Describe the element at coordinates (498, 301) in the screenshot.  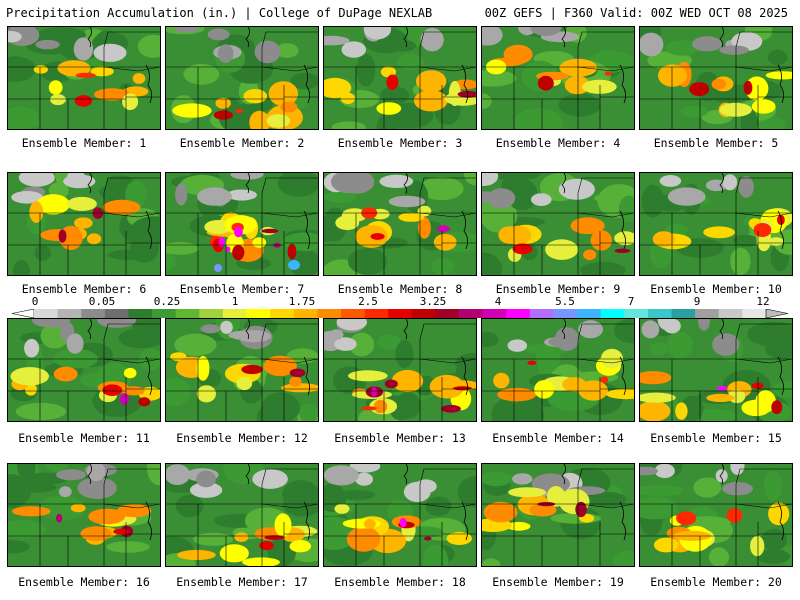
I see `colorbar-tick-label: 4` at that location.